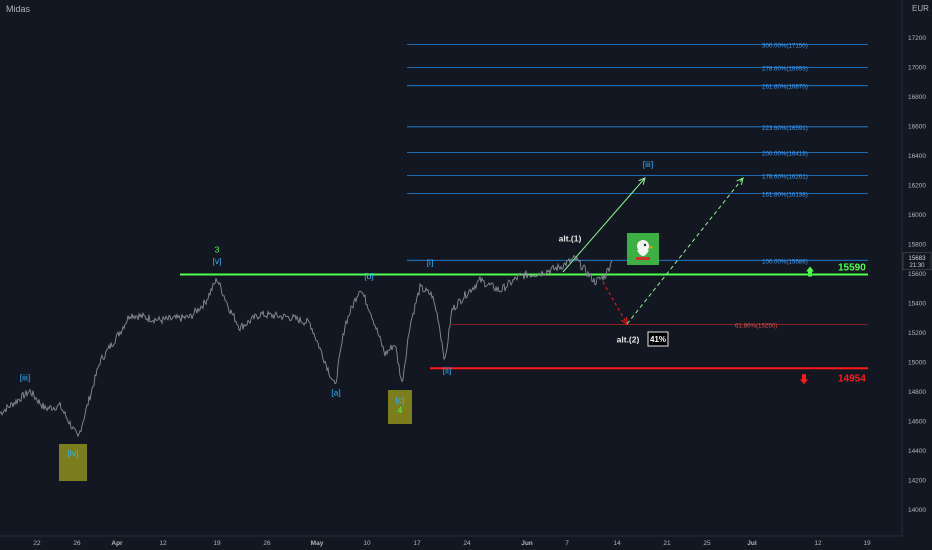 This screenshot has width=932, height=550. I want to click on wave-label: 3, so click(217, 249).